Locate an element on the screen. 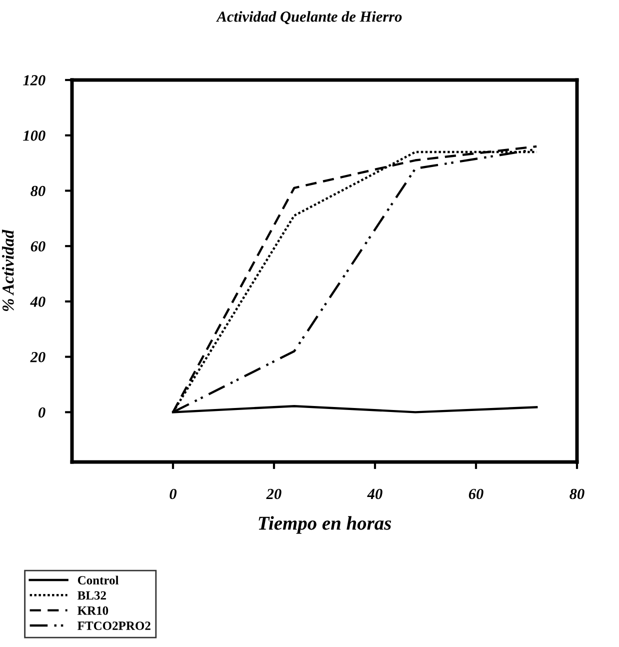 This screenshot has width=619, height=647. y-tick-label: 40 is located at coordinates (38, 301).